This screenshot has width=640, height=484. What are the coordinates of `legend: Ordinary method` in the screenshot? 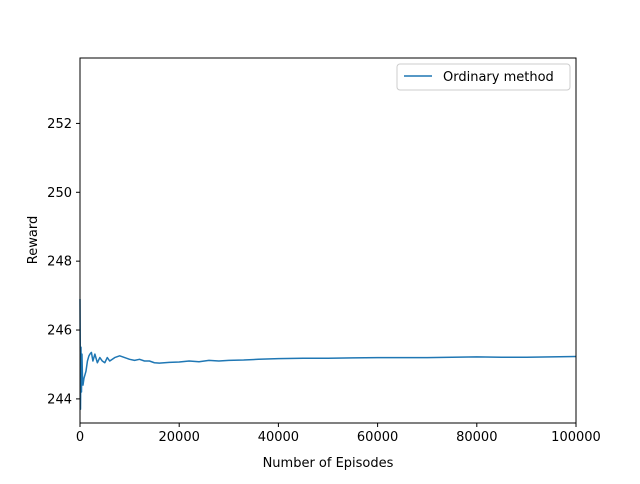 It's located at (483, 77).